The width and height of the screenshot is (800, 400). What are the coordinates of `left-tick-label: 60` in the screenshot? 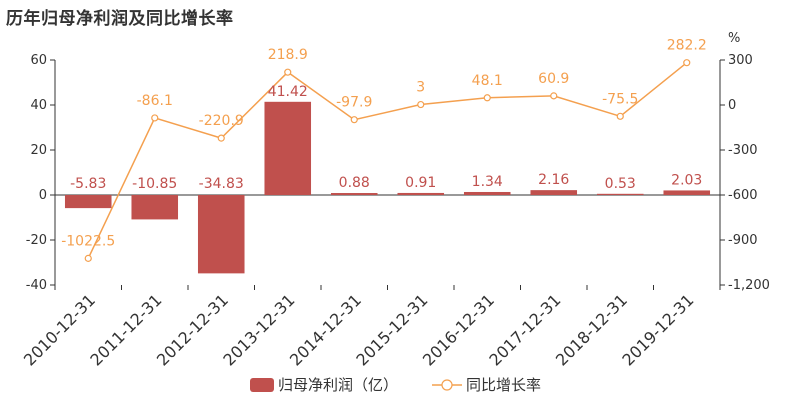 It's located at (38, 60).